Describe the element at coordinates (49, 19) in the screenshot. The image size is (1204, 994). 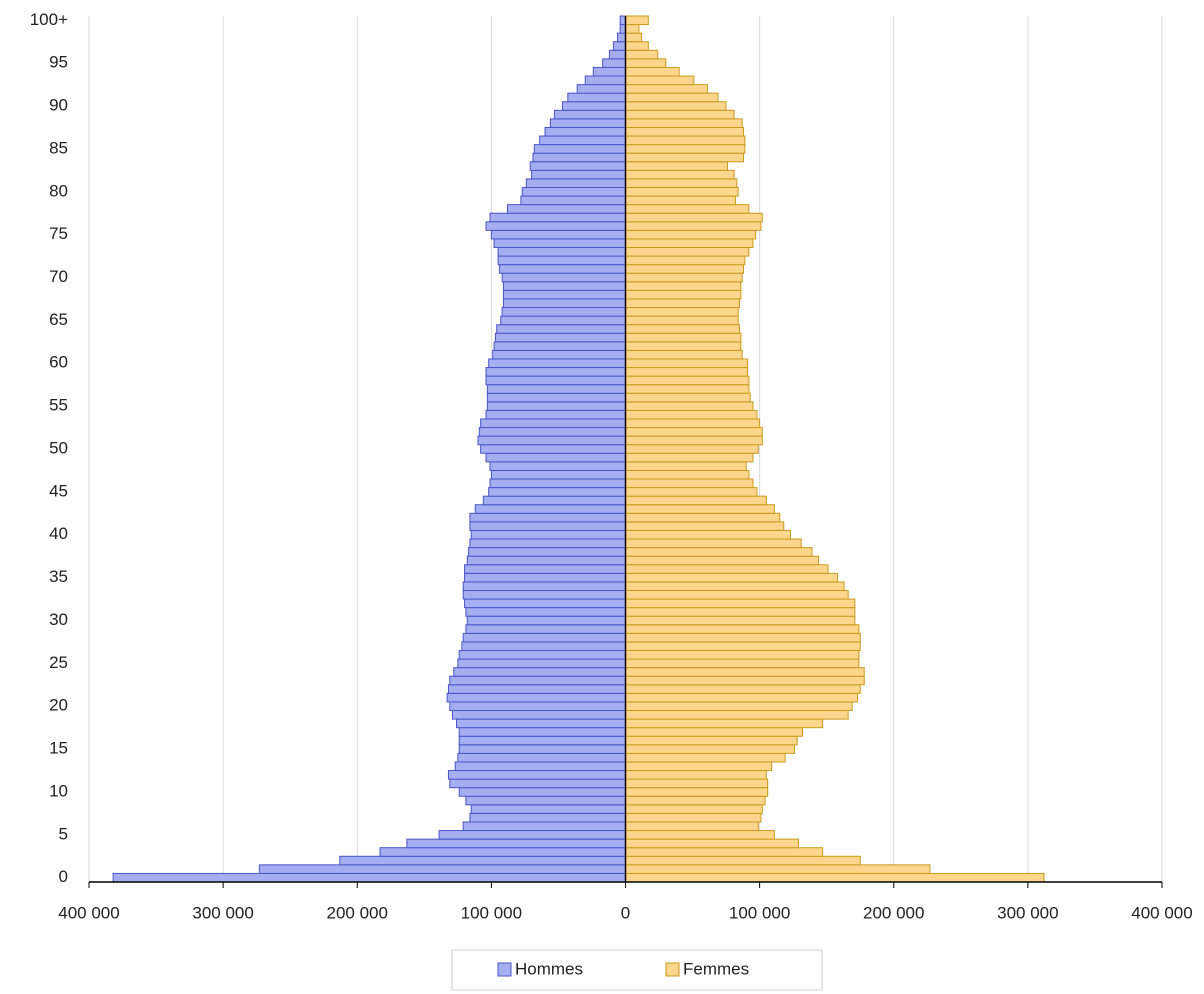
I see `y-tick-label: 100+` at that location.